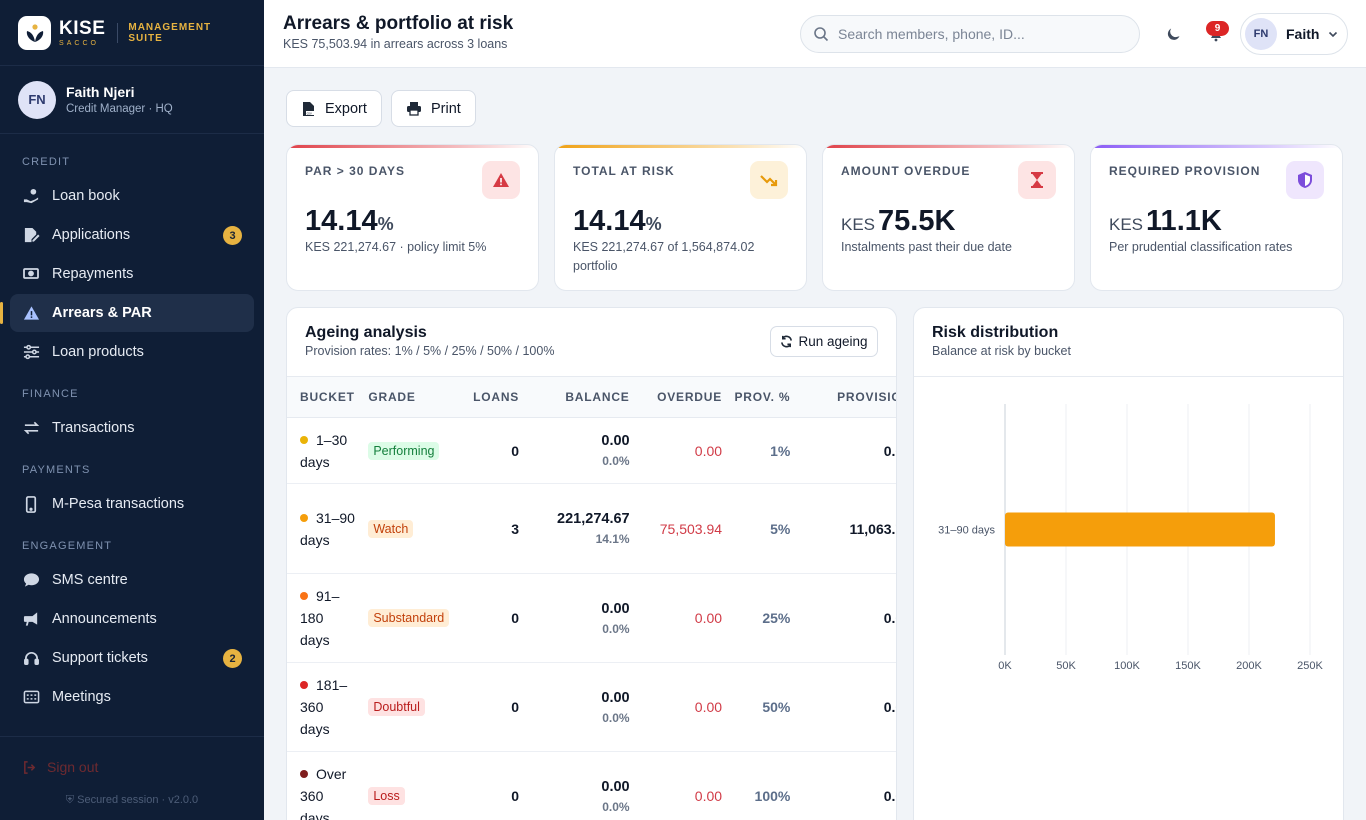 This screenshot has width=1366, height=820. Describe the element at coordinates (966, 531) in the screenshot. I see `y-category-label: 31–90 days` at that location.